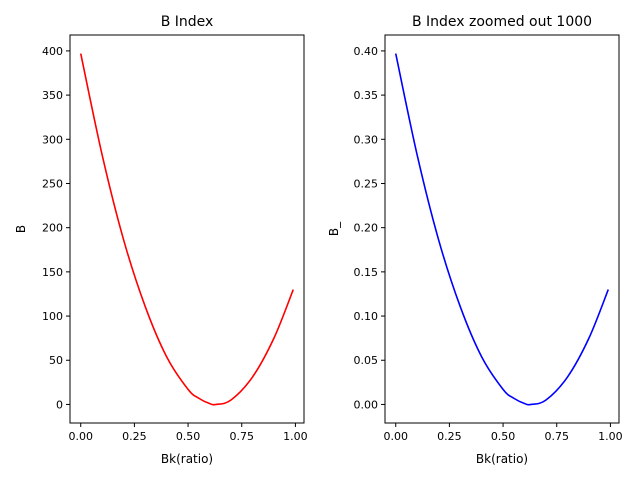 This screenshot has height=480, width=640. Describe the element at coordinates (334, 228) in the screenshot. I see `y-axis-label: B_` at that location.